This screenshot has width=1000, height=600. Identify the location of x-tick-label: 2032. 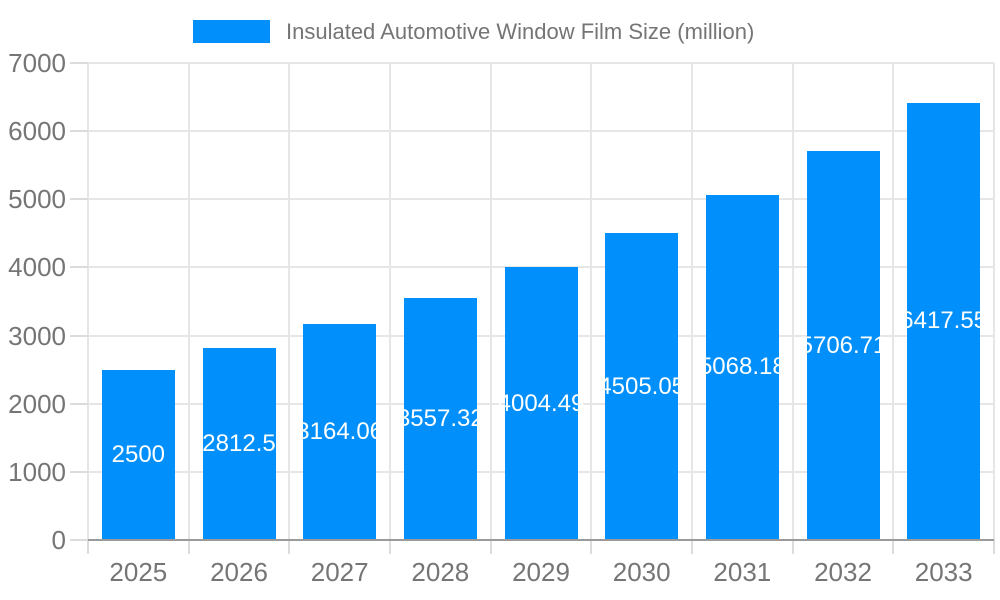
(843, 572).